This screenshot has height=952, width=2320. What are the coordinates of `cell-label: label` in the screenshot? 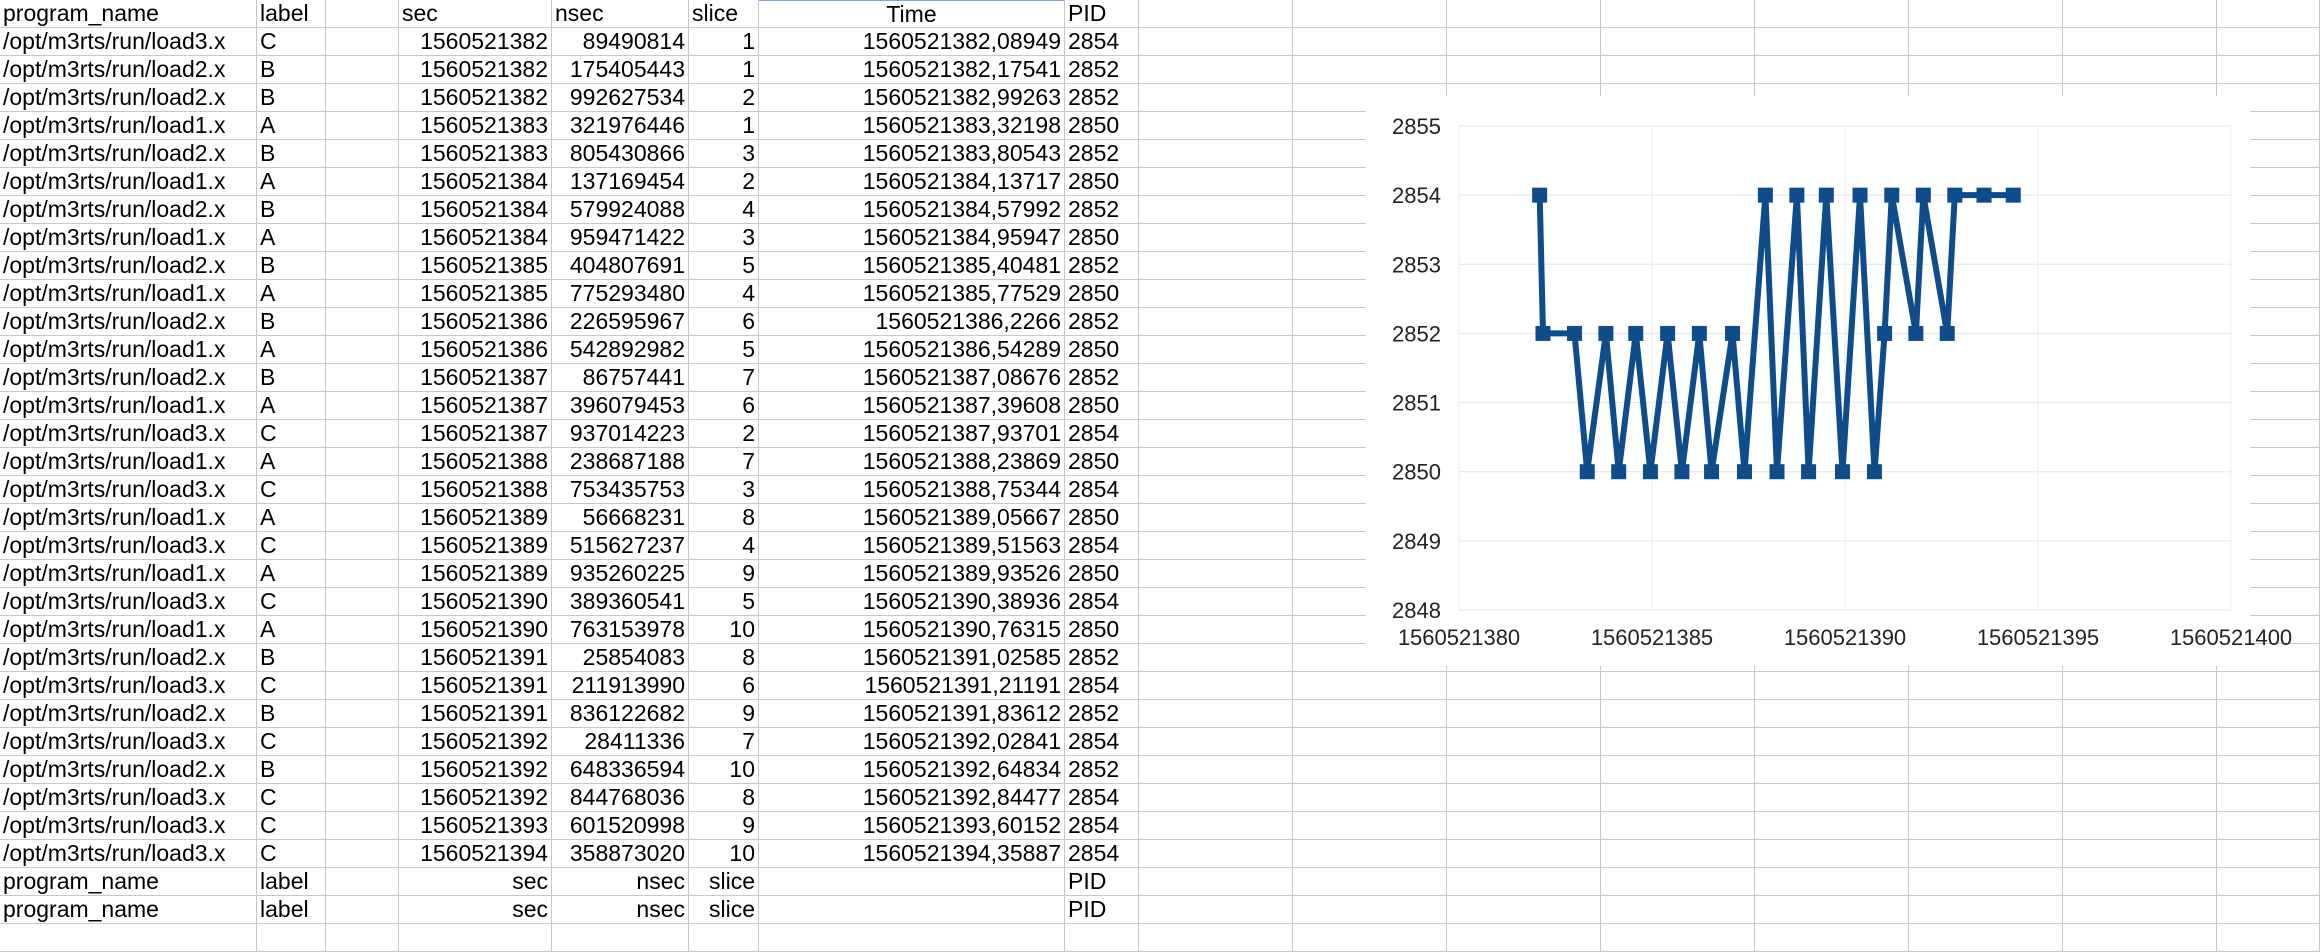 It's located at (291, 910).